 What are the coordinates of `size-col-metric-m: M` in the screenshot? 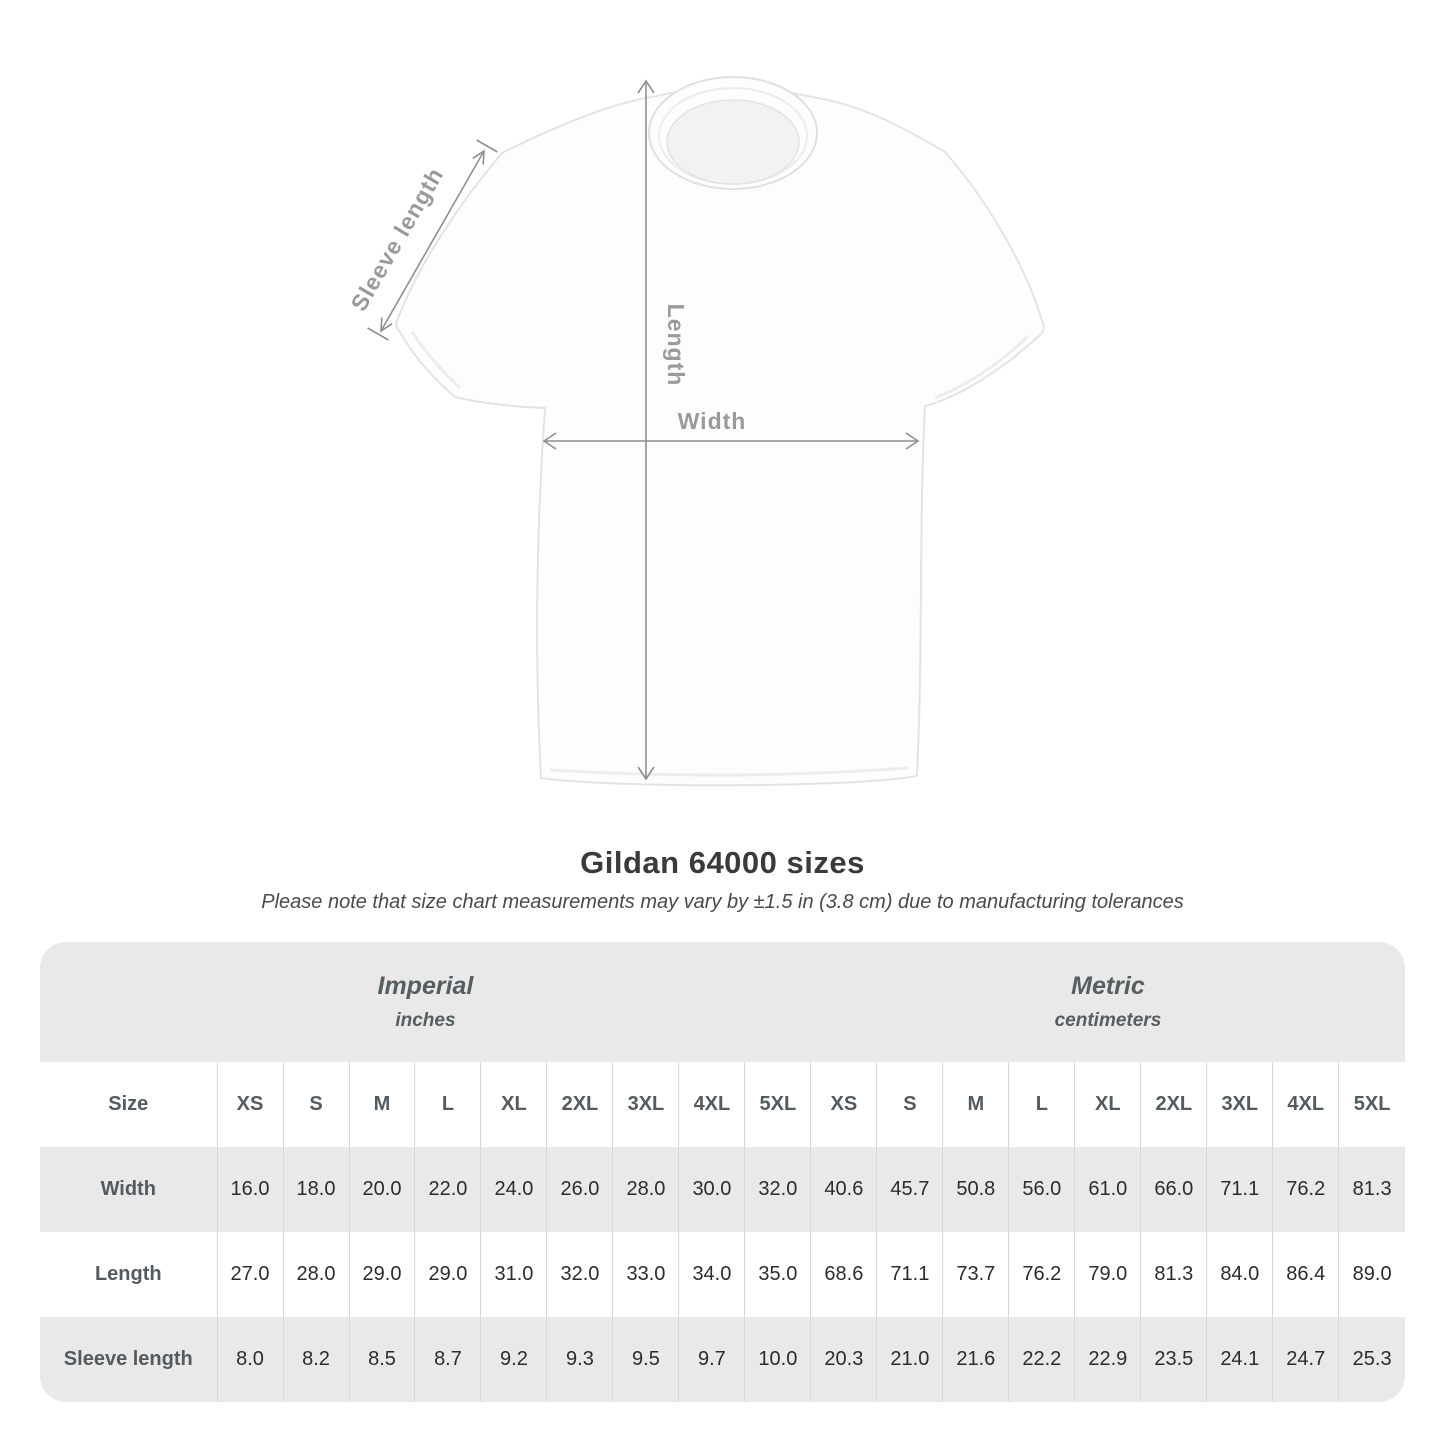 It's located at (975, 1104).